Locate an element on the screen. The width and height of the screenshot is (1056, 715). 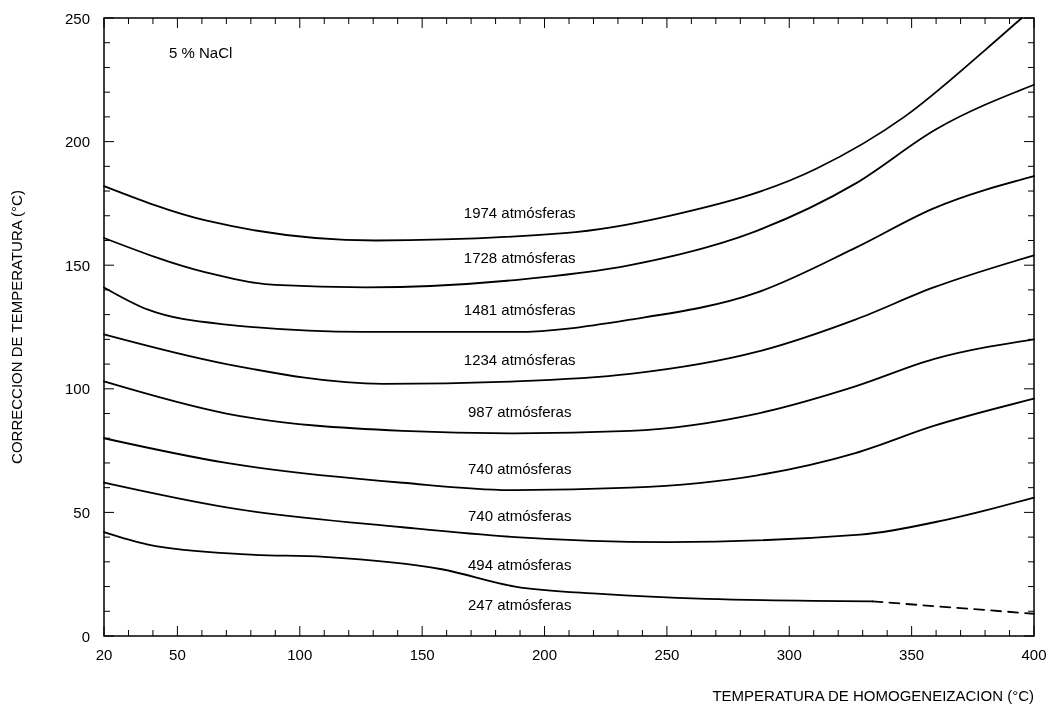
y-tick-label: 50 is located at coordinates (81, 512).